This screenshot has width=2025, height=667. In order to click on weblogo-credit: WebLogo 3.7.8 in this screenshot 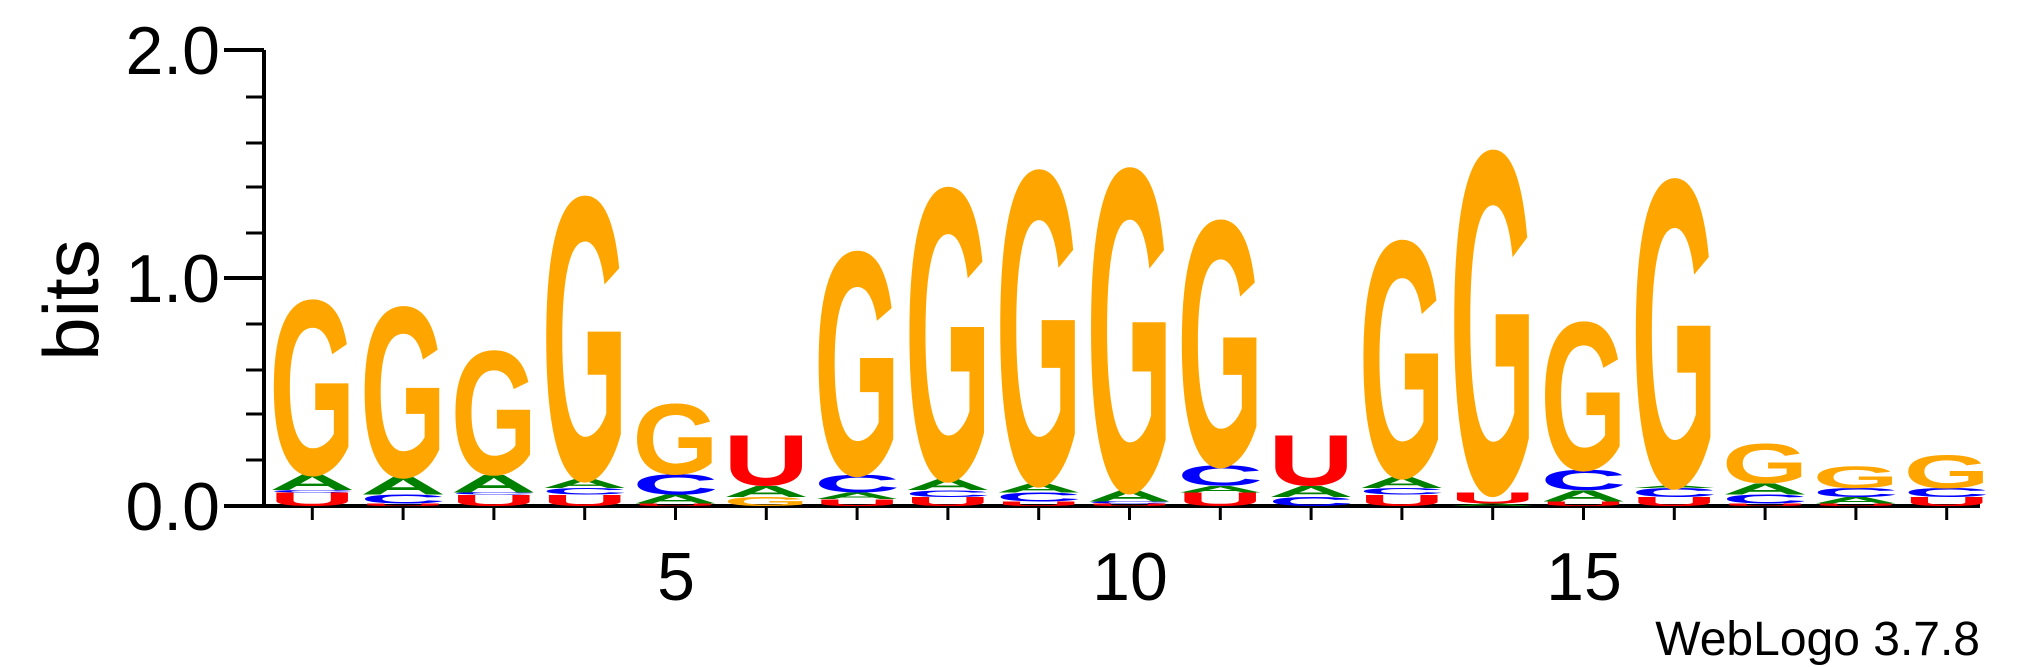, I will do `click(1817, 639)`.